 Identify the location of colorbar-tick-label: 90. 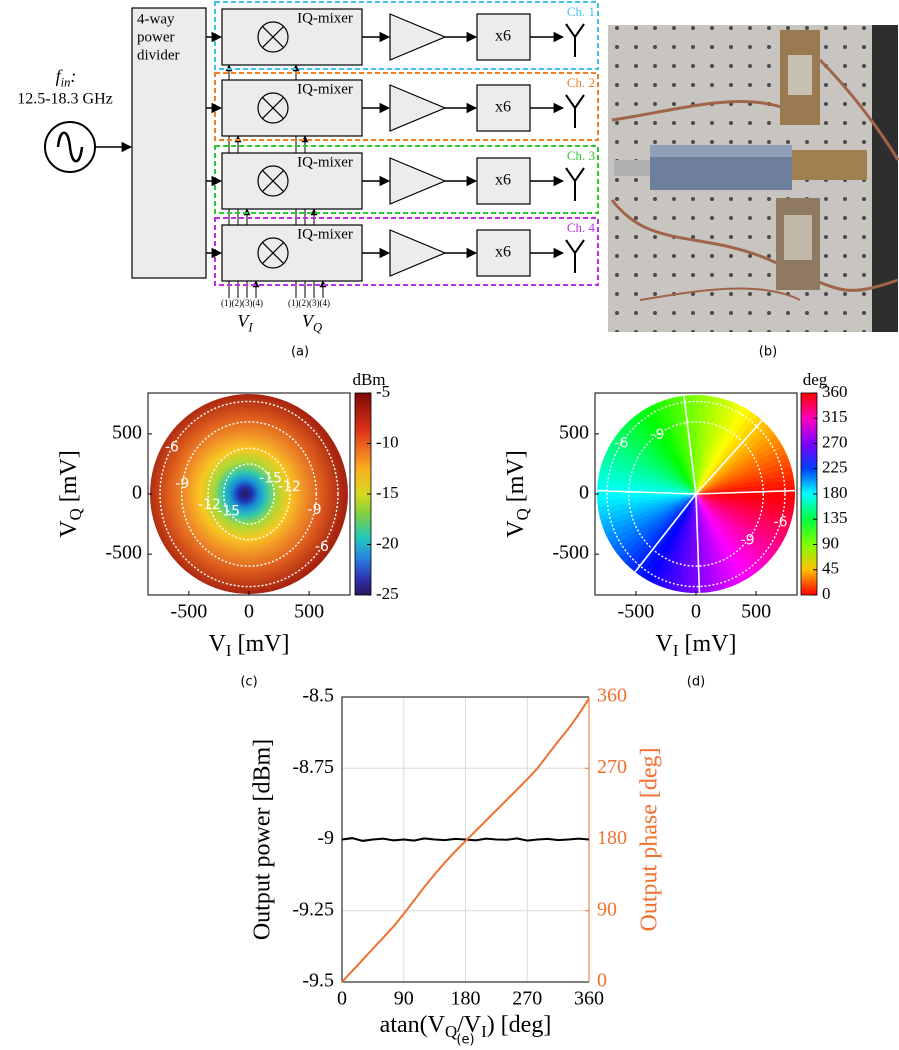
(830, 542).